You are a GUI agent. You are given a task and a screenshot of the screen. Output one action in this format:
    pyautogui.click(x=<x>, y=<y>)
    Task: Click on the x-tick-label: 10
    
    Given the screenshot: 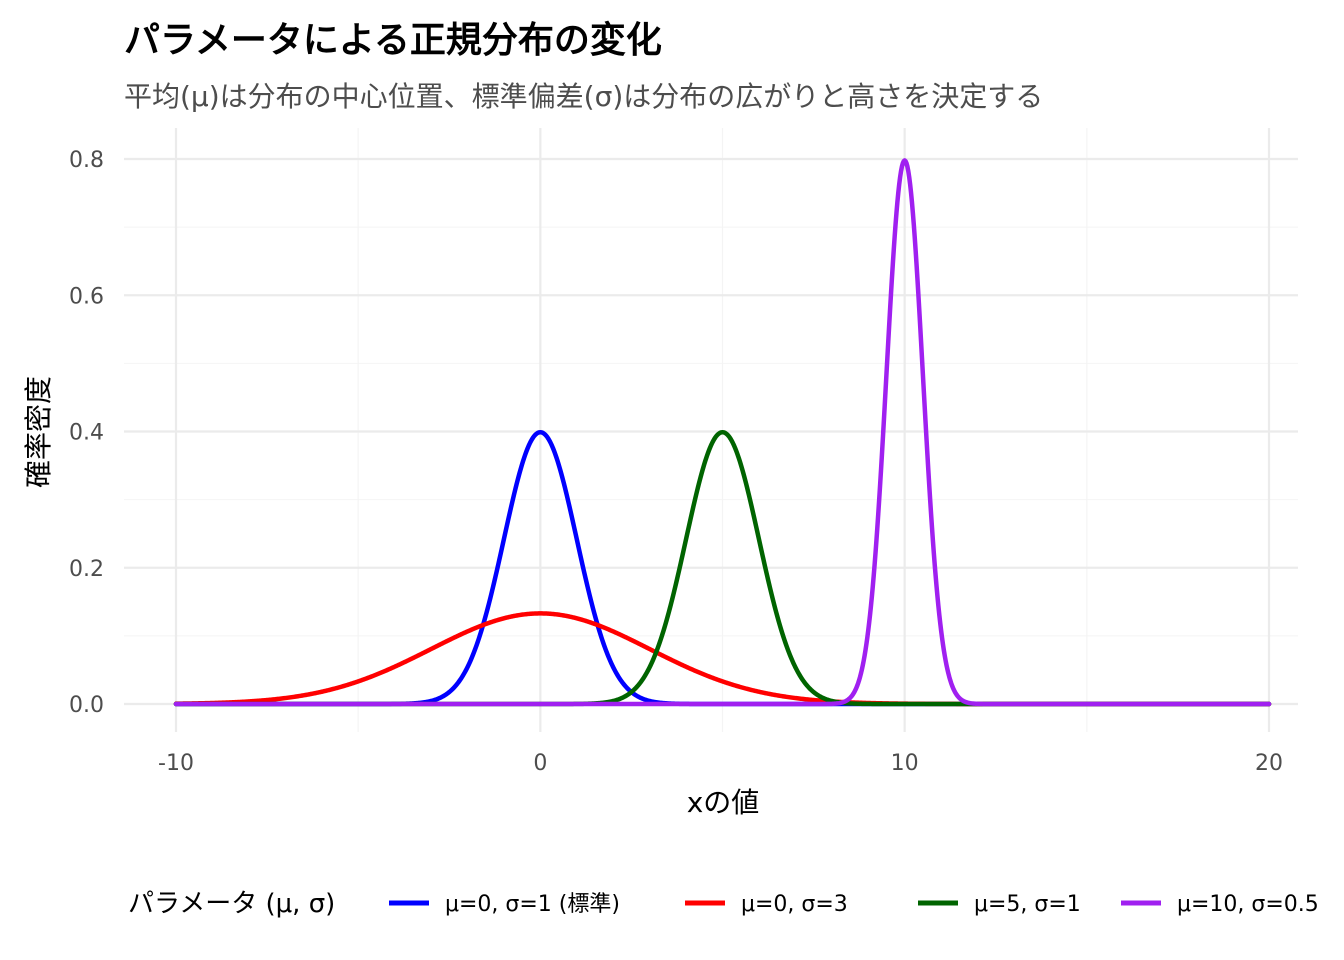 What is the action you would take?
    pyautogui.click(x=905, y=763)
    